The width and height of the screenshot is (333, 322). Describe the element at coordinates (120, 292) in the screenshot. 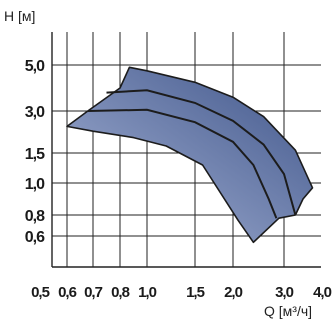

I see `x-tick-label: 0,8` at that location.